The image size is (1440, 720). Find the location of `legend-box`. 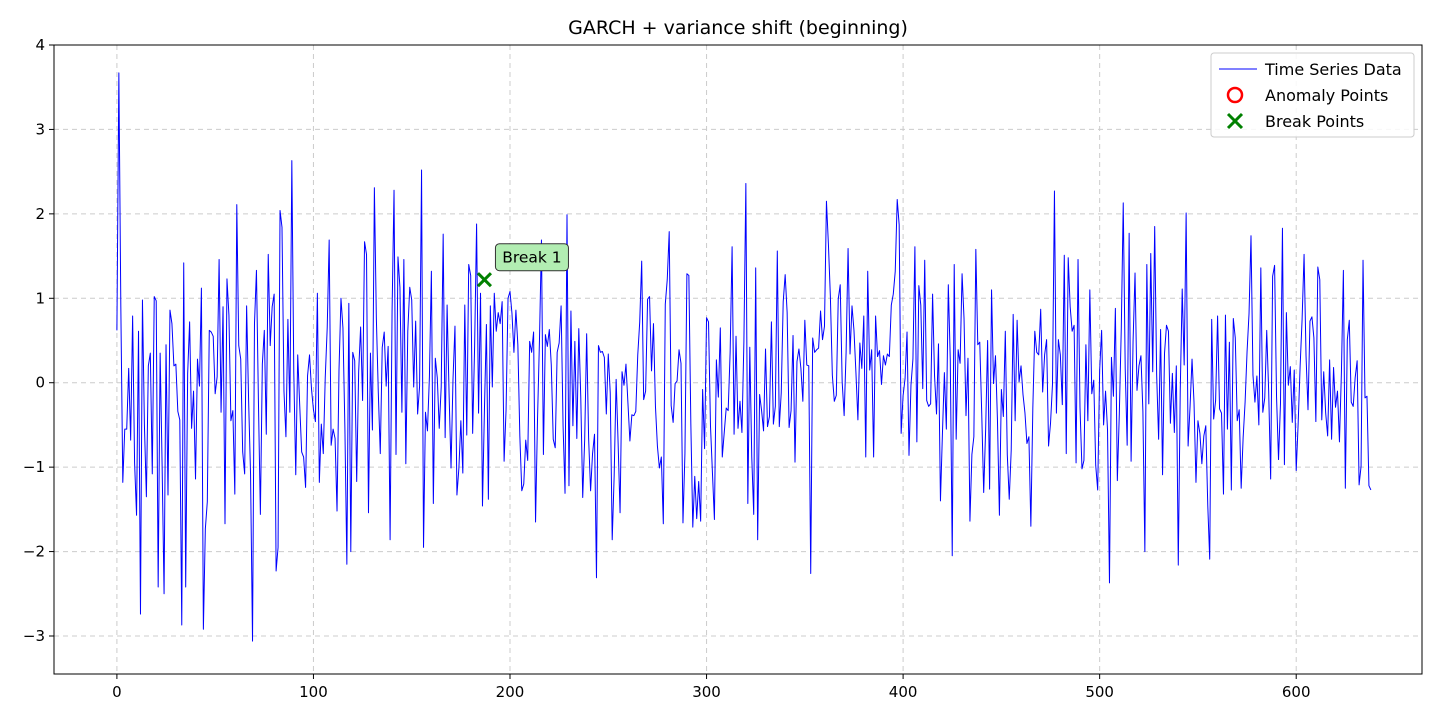

legend-box is located at coordinates (1312, 95).